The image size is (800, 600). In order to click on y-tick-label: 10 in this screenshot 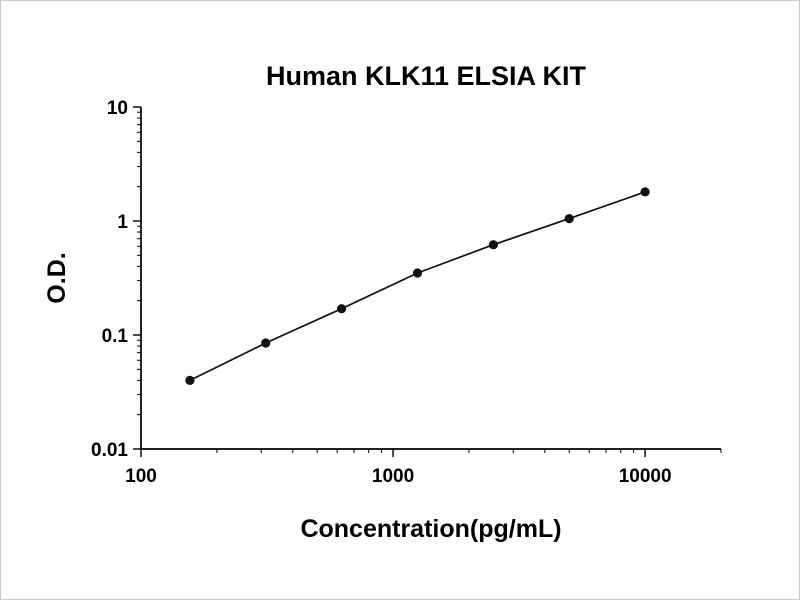, I will do `click(117, 108)`.